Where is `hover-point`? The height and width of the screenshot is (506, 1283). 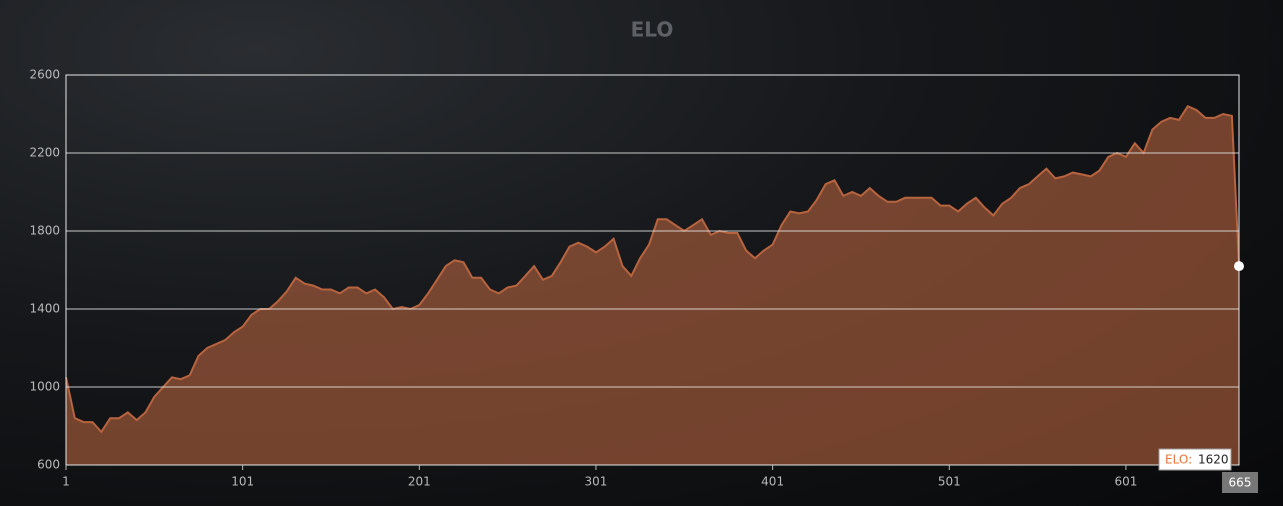
hover-point is located at coordinates (1239, 266).